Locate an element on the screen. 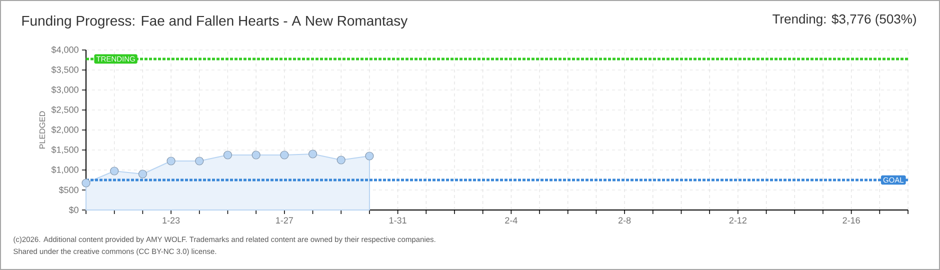 Image resolution: width=940 pixels, height=270 pixels. y-tick-label: $3,500 is located at coordinates (64, 70).